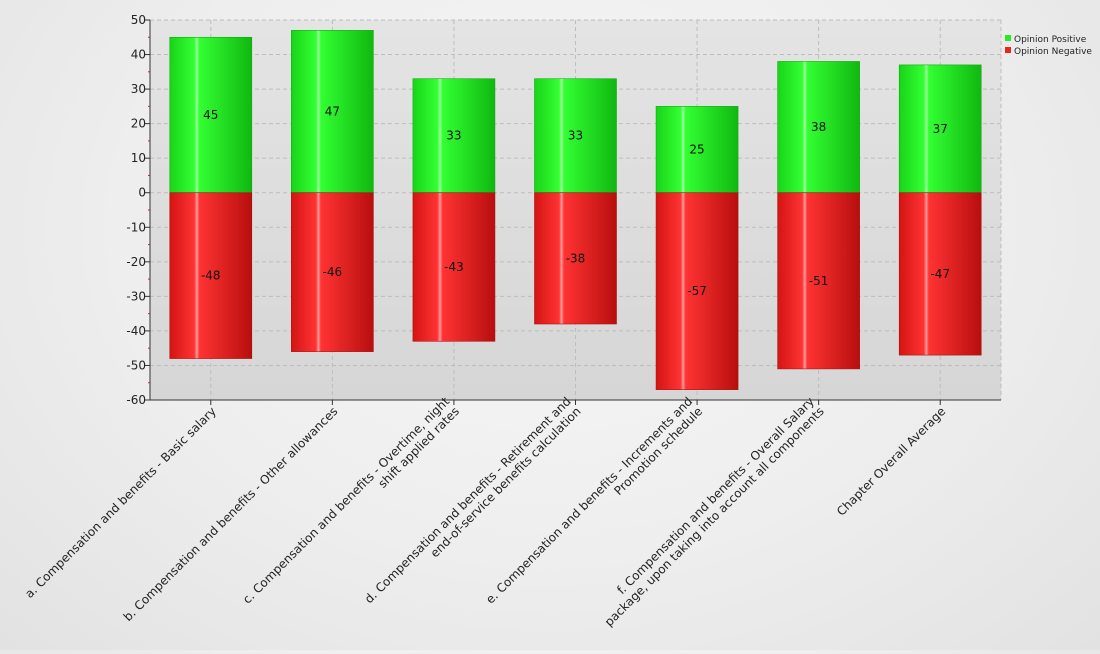 Image resolution: width=1100 pixels, height=654 pixels. I want to click on data-label-negative: -47, so click(940, 274).